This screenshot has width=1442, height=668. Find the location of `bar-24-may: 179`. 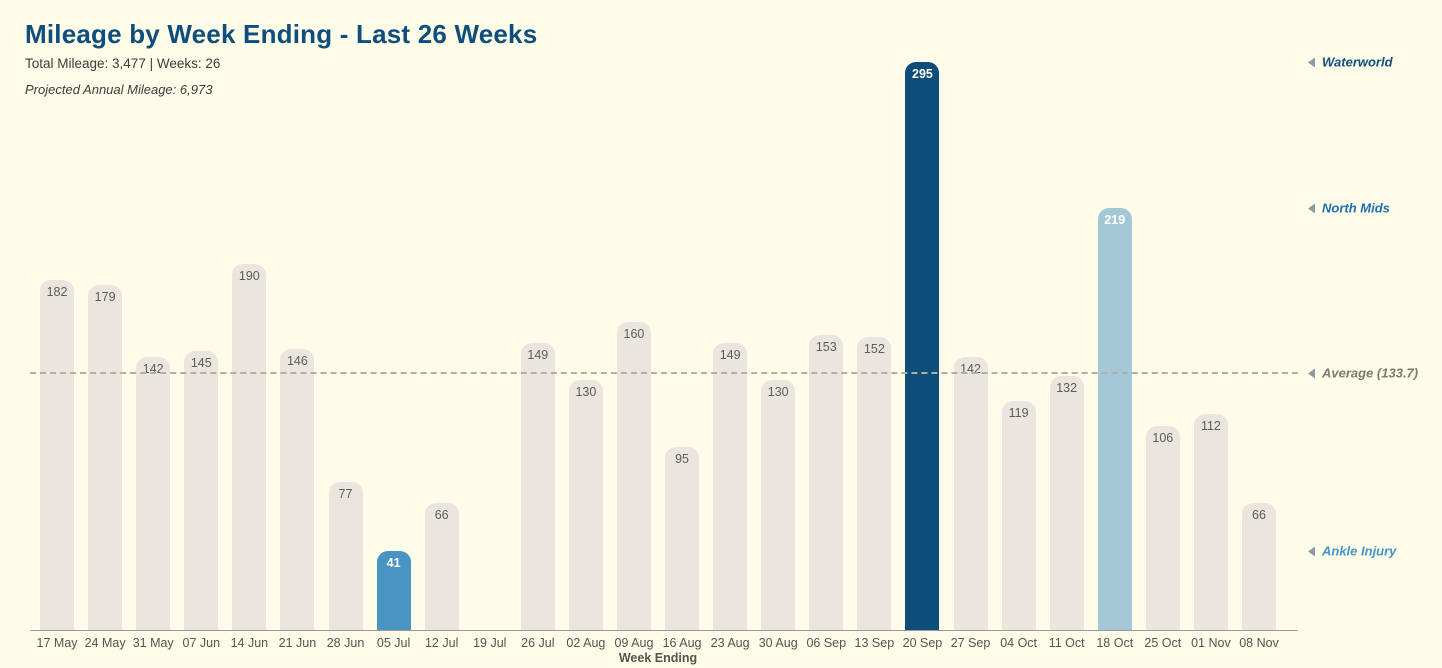

bar-24-may: 179 is located at coordinates (105, 457).